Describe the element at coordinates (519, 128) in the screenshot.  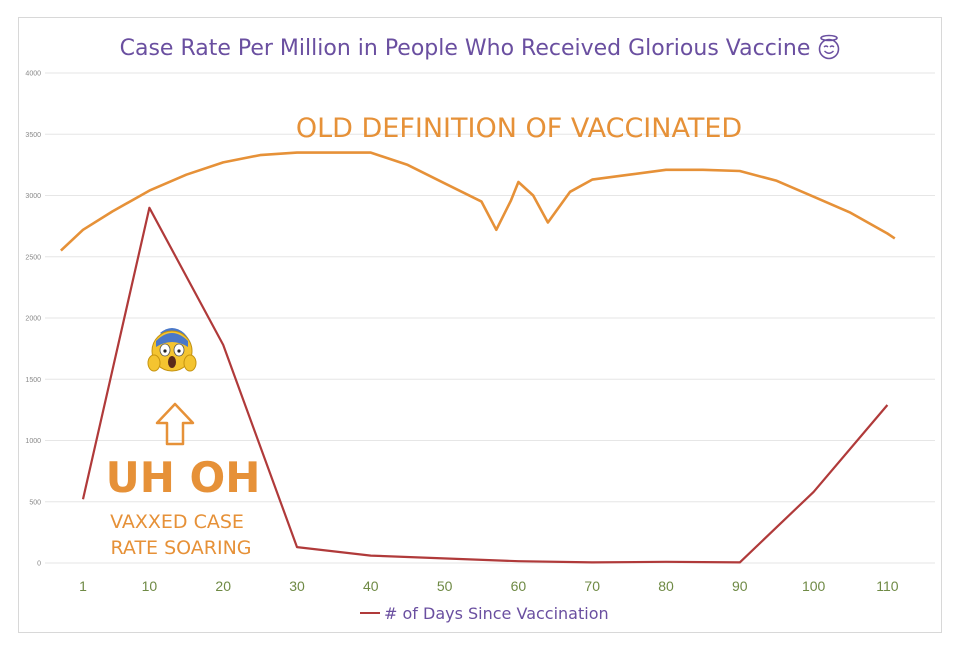
I see `annotation-old-definition: OLD DEFINITION OF VACCINATED` at that location.